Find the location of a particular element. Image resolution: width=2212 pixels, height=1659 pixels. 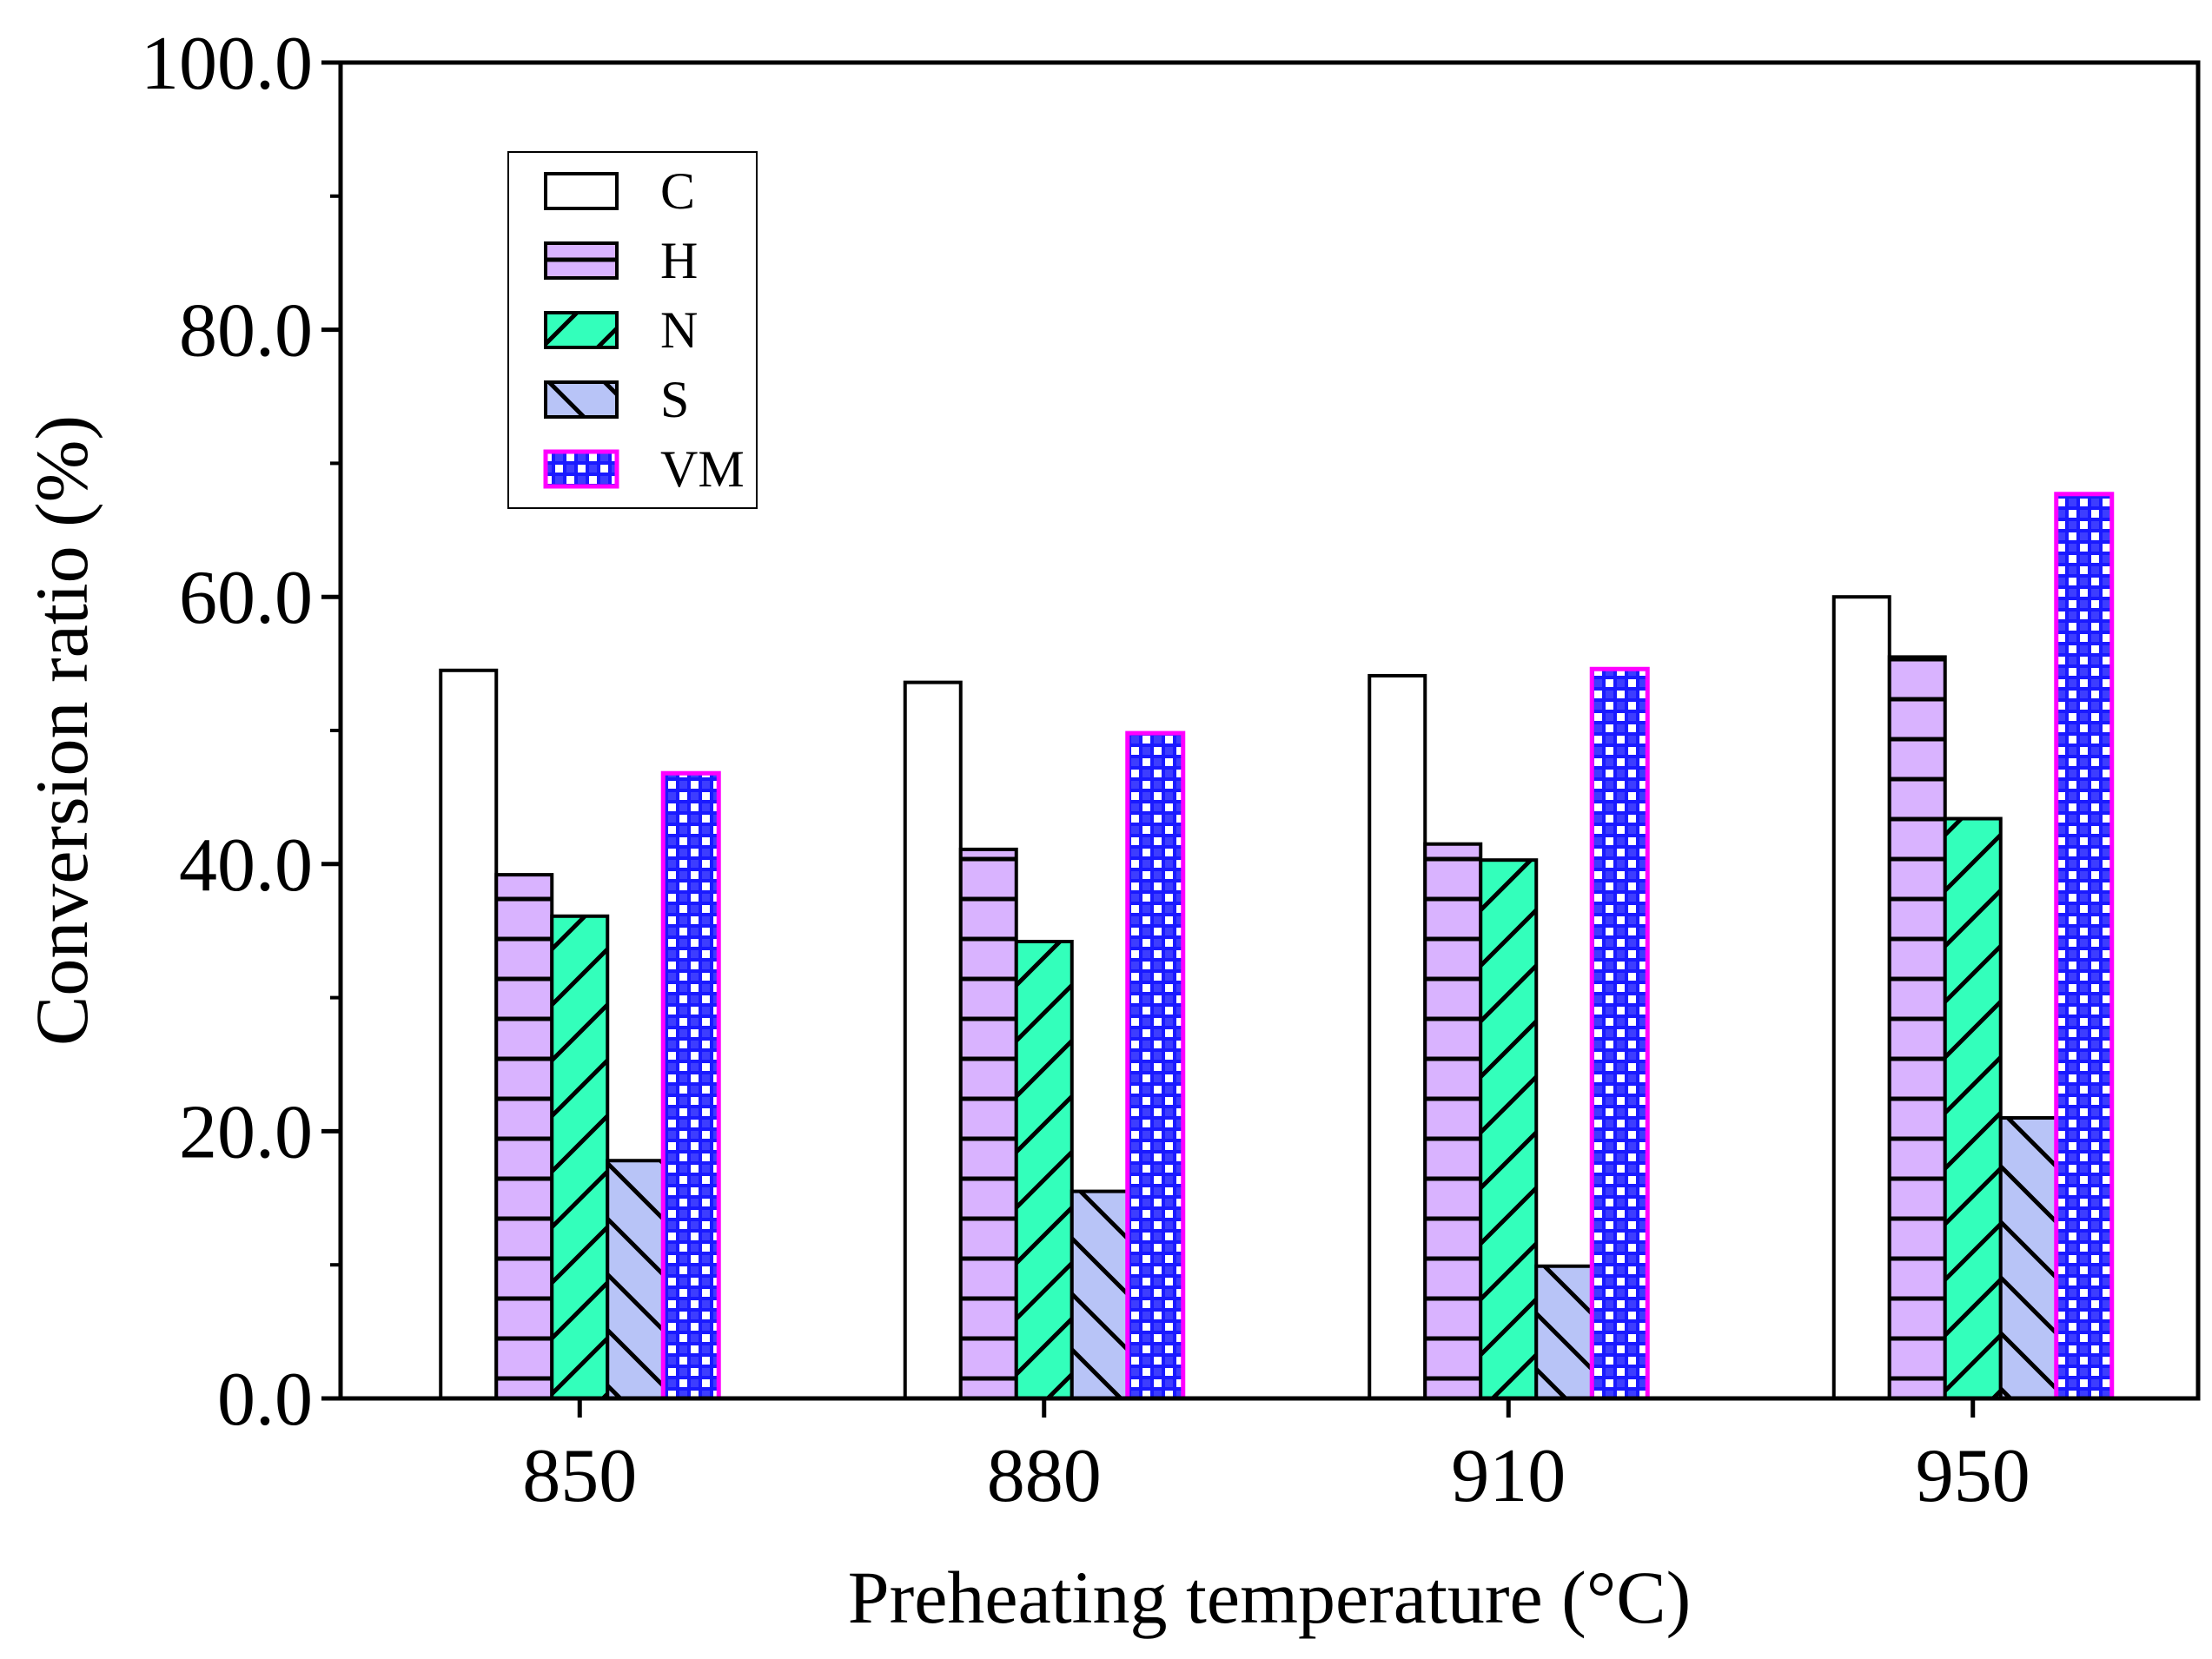

x-axis: 850 880 910 950 is located at coordinates (1276, 1458).